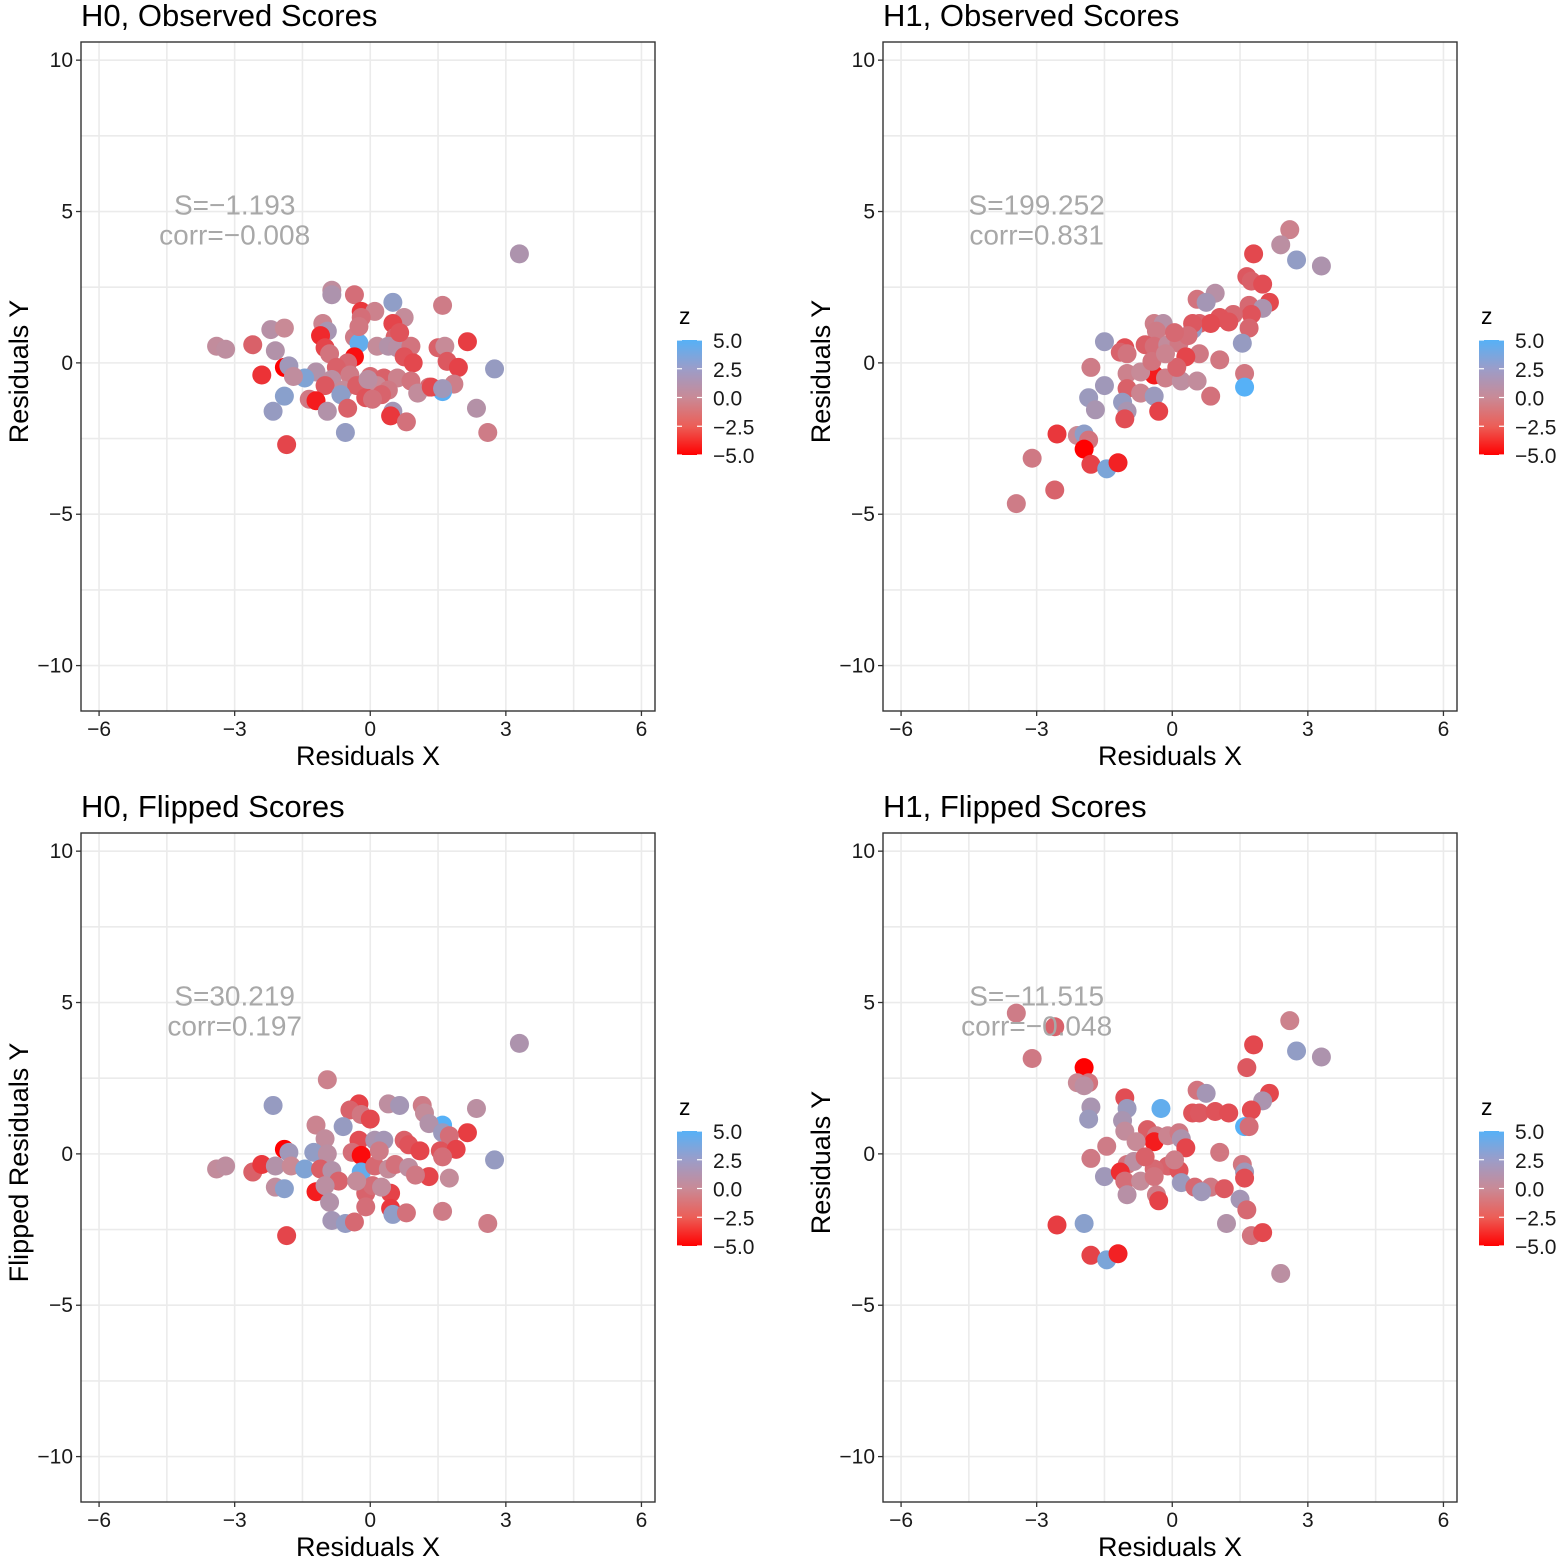 The height and width of the screenshot is (1558, 1566). I want to click on x-tick-label: −6, so click(99, 1520).